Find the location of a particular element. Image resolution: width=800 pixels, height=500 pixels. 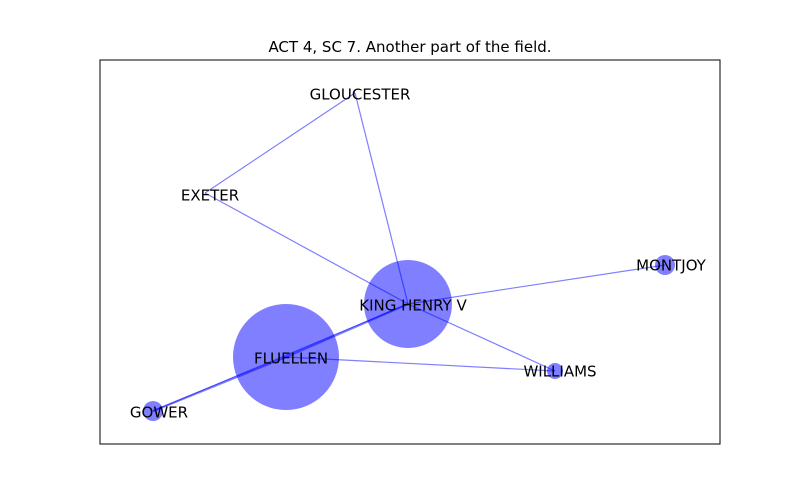

node-label-williams: WILLIAMS is located at coordinates (559, 372).